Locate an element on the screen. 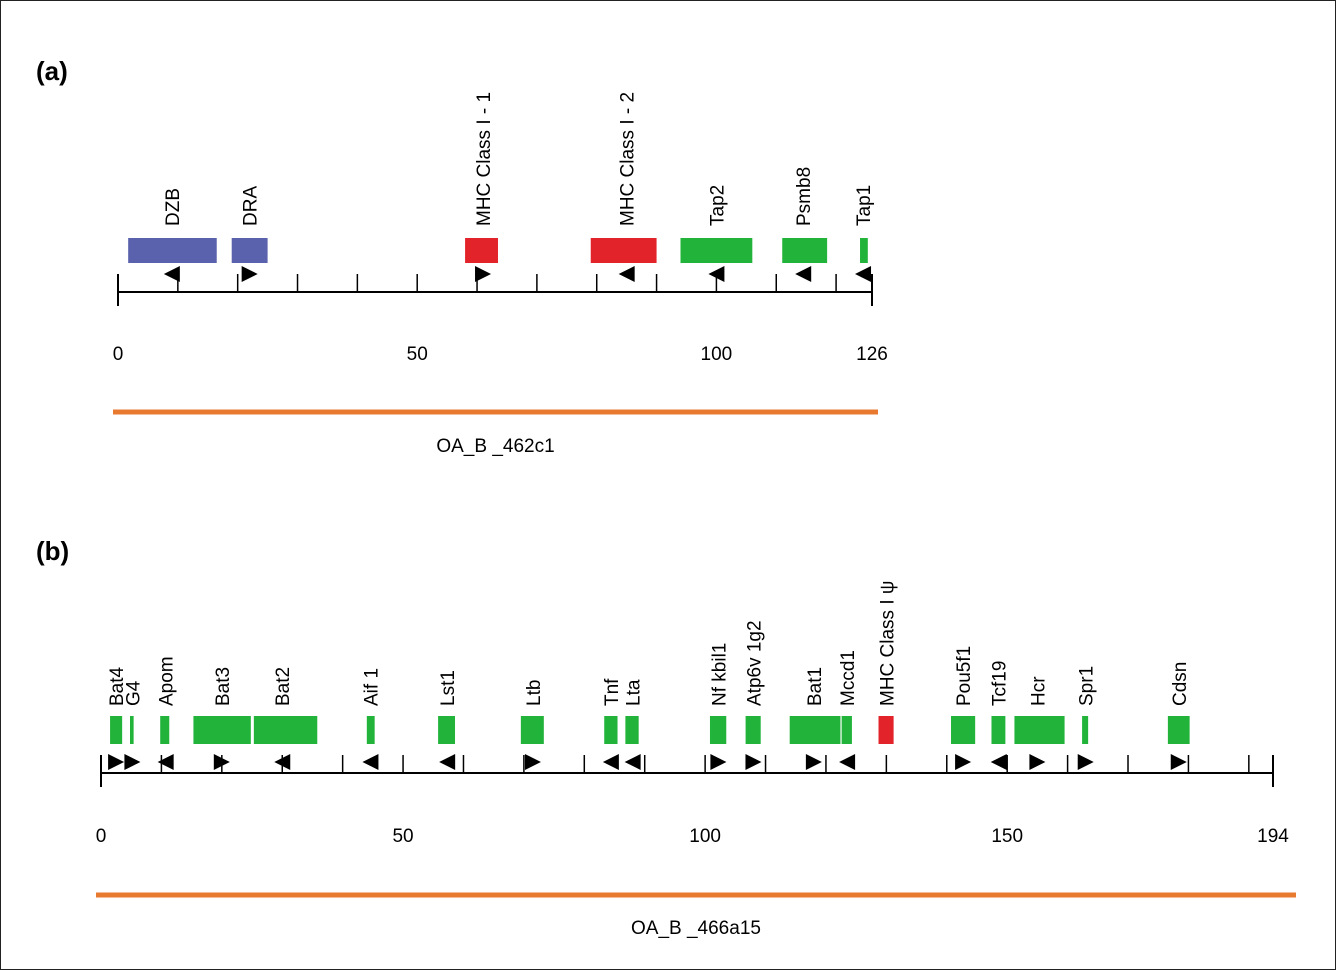  gene-label-mhc-class-i: MHC Class I ψ is located at coordinates (887, 643).